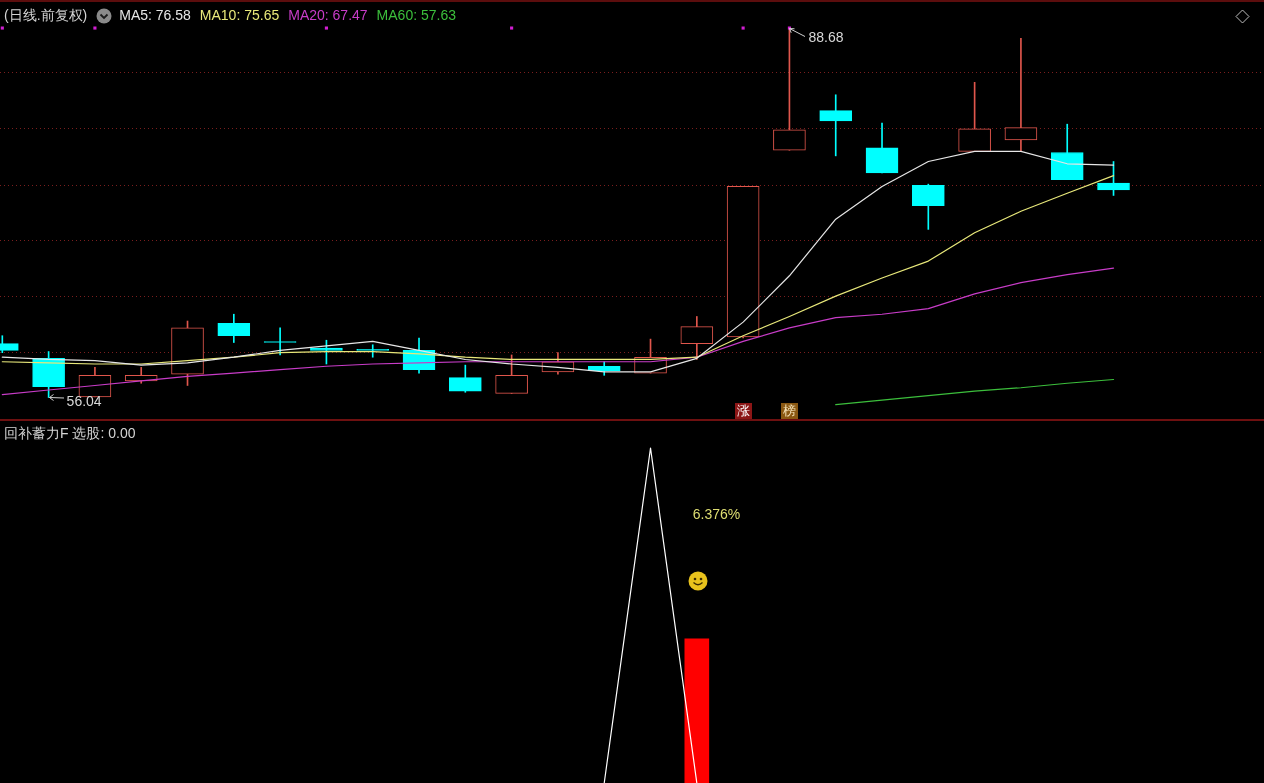 The width and height of the screenshot is (1264, 783). Describe the element at coordinates (716, 513) in the screenshot. I see `annotation: 6.376%` at that location.